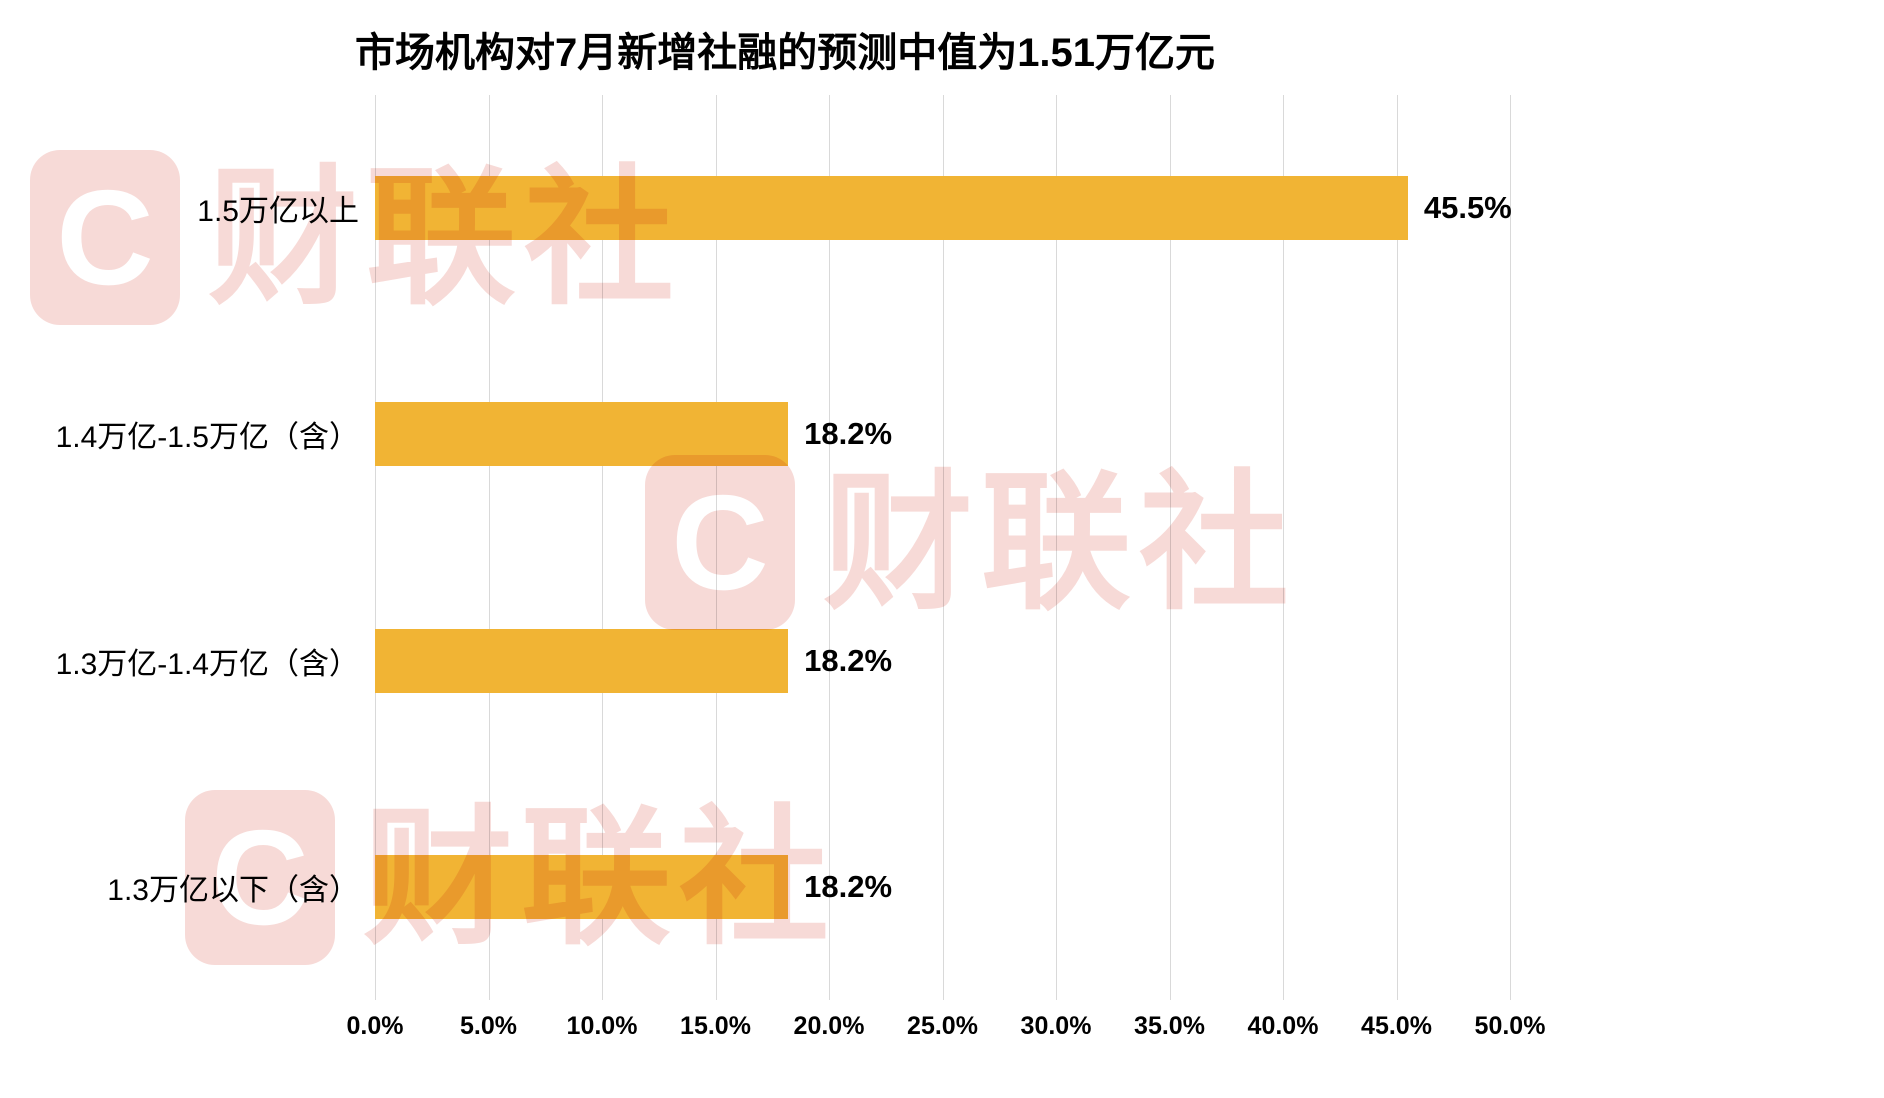 The width and height of the screenshot is (1884, 1098). Describe the element at coordinates (1283, 1026) in the screenshot. I see `x-tick-label: 40.0%` at that location.